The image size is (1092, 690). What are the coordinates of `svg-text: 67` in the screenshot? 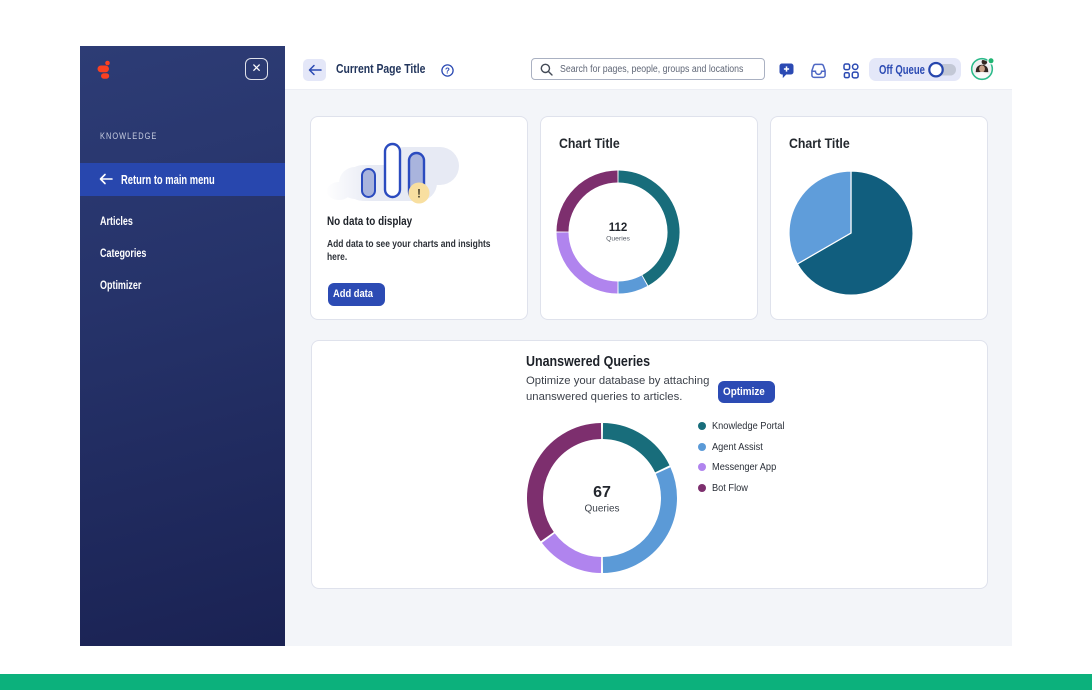 It's located at (602, 492).